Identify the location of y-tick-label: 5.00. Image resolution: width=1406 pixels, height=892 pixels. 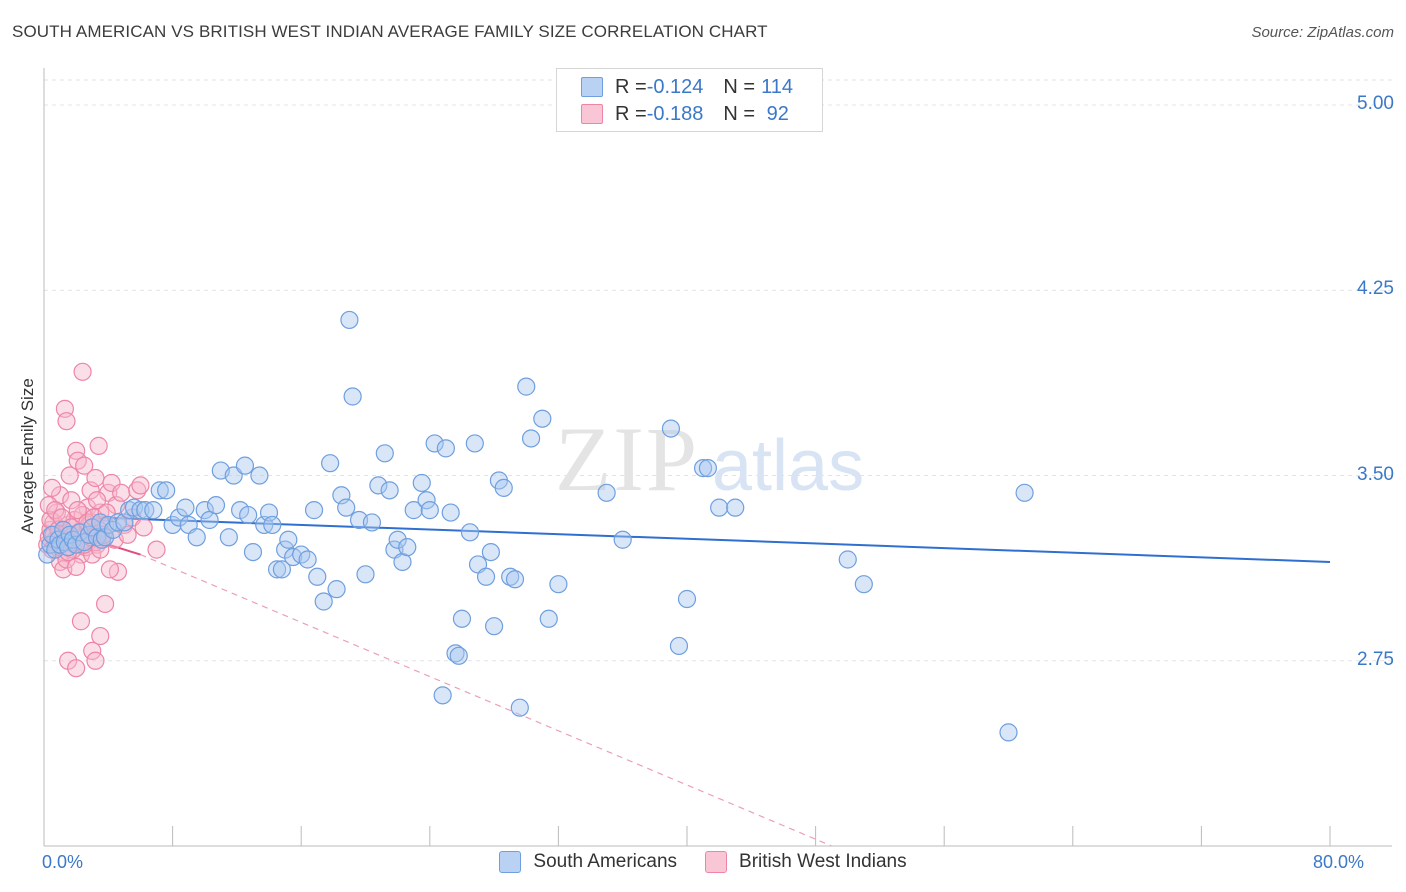
(1375, 104).